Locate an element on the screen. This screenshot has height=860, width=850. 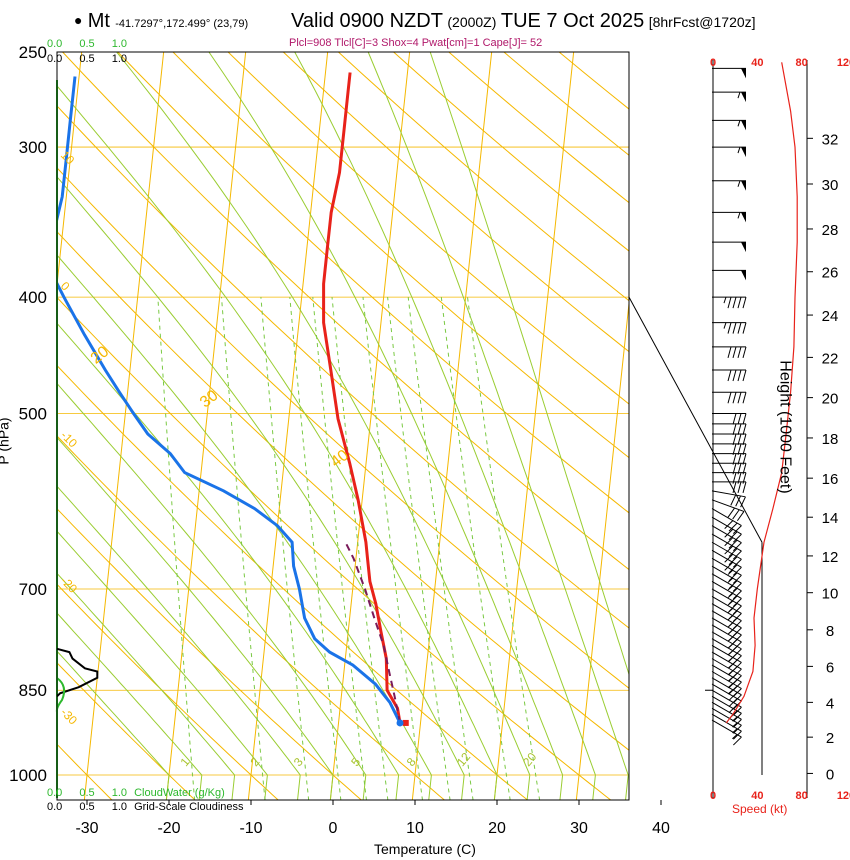
cloudiness-scale-top: 0.0 0.5 1.0 is located at coordinates (87, 59).